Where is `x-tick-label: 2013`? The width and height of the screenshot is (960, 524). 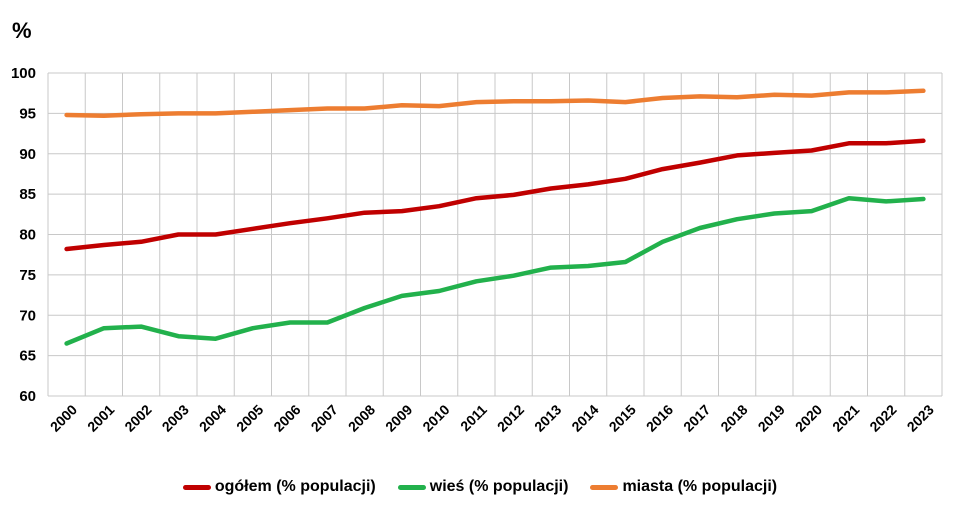
x-tick-label: 2013 is located at coordinates (547, 417).